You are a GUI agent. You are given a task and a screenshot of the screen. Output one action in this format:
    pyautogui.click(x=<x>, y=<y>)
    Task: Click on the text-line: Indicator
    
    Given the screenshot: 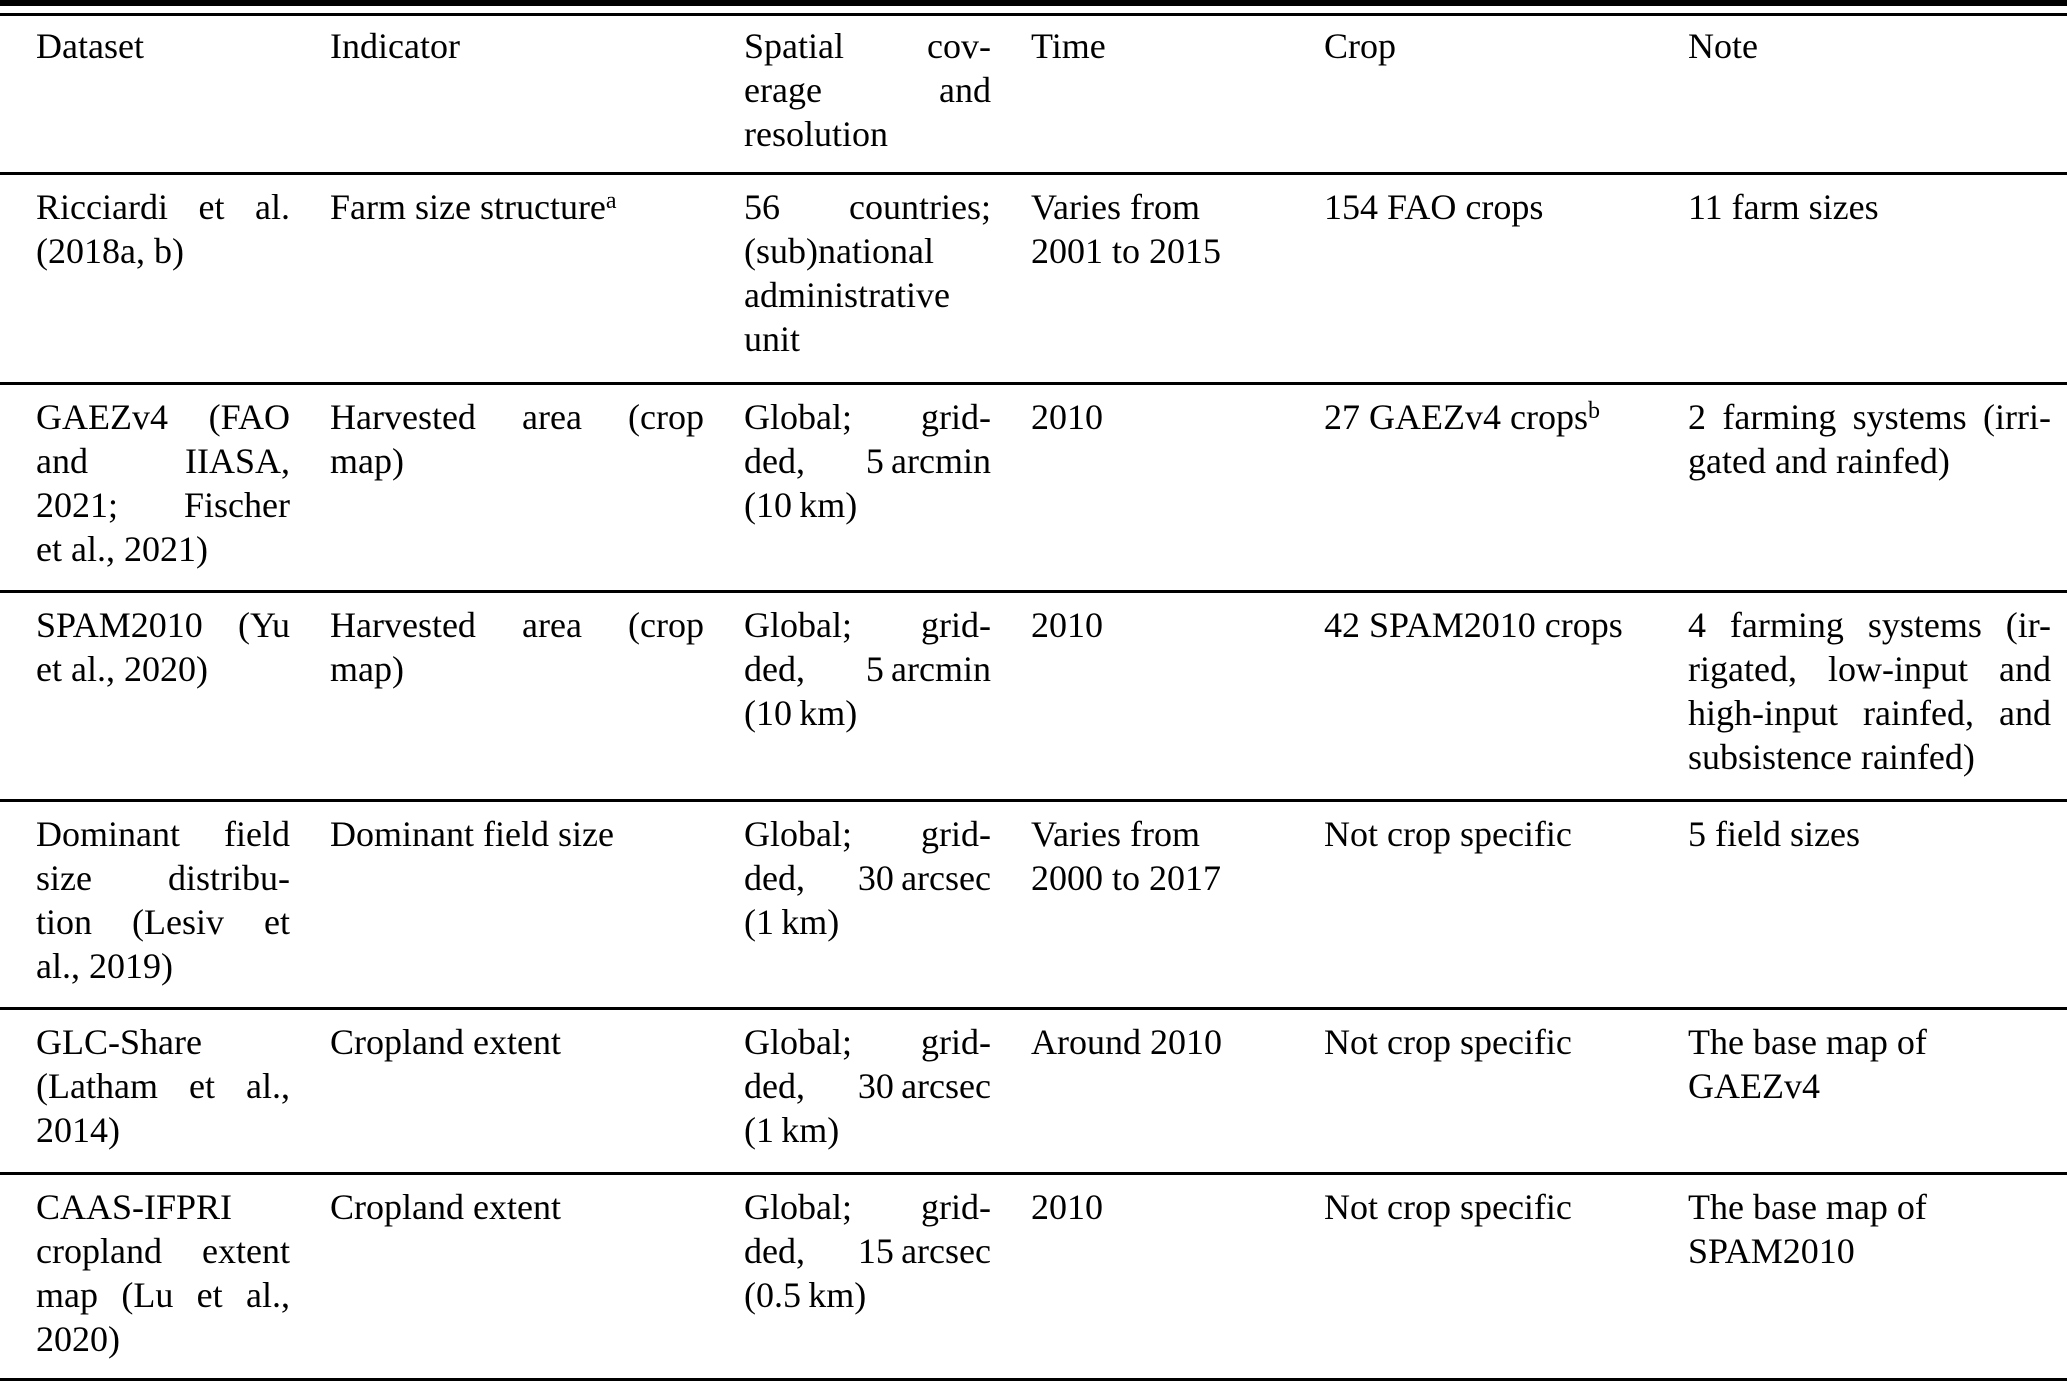 What is the action you would take?
    pyautogui.click(x=517, y=46)
    